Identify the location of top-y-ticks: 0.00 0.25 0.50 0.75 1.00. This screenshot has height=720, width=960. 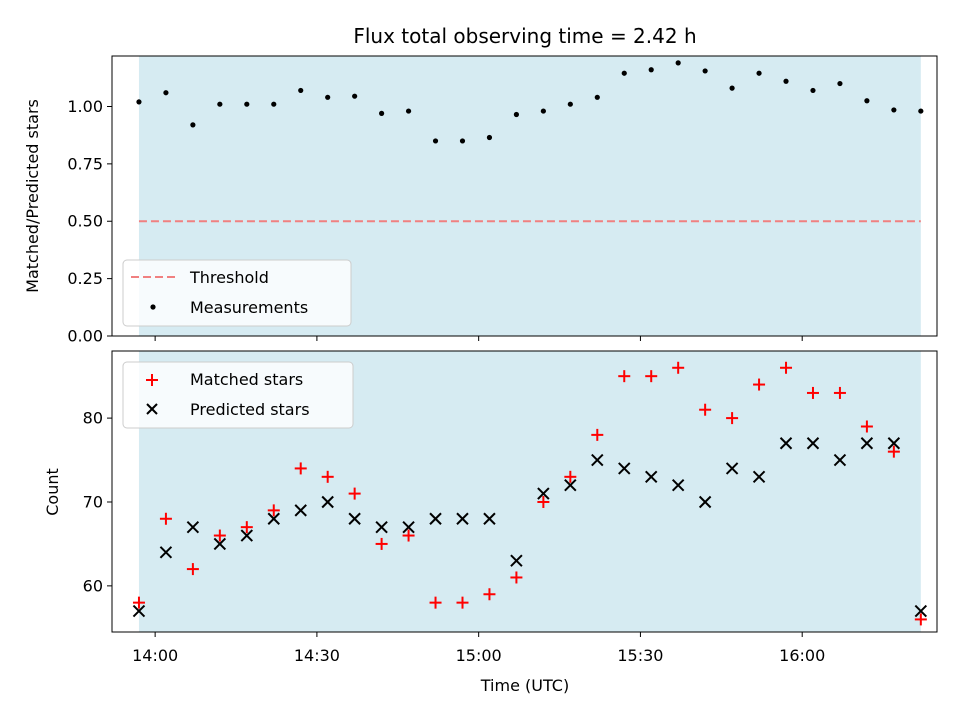
(89, 221).